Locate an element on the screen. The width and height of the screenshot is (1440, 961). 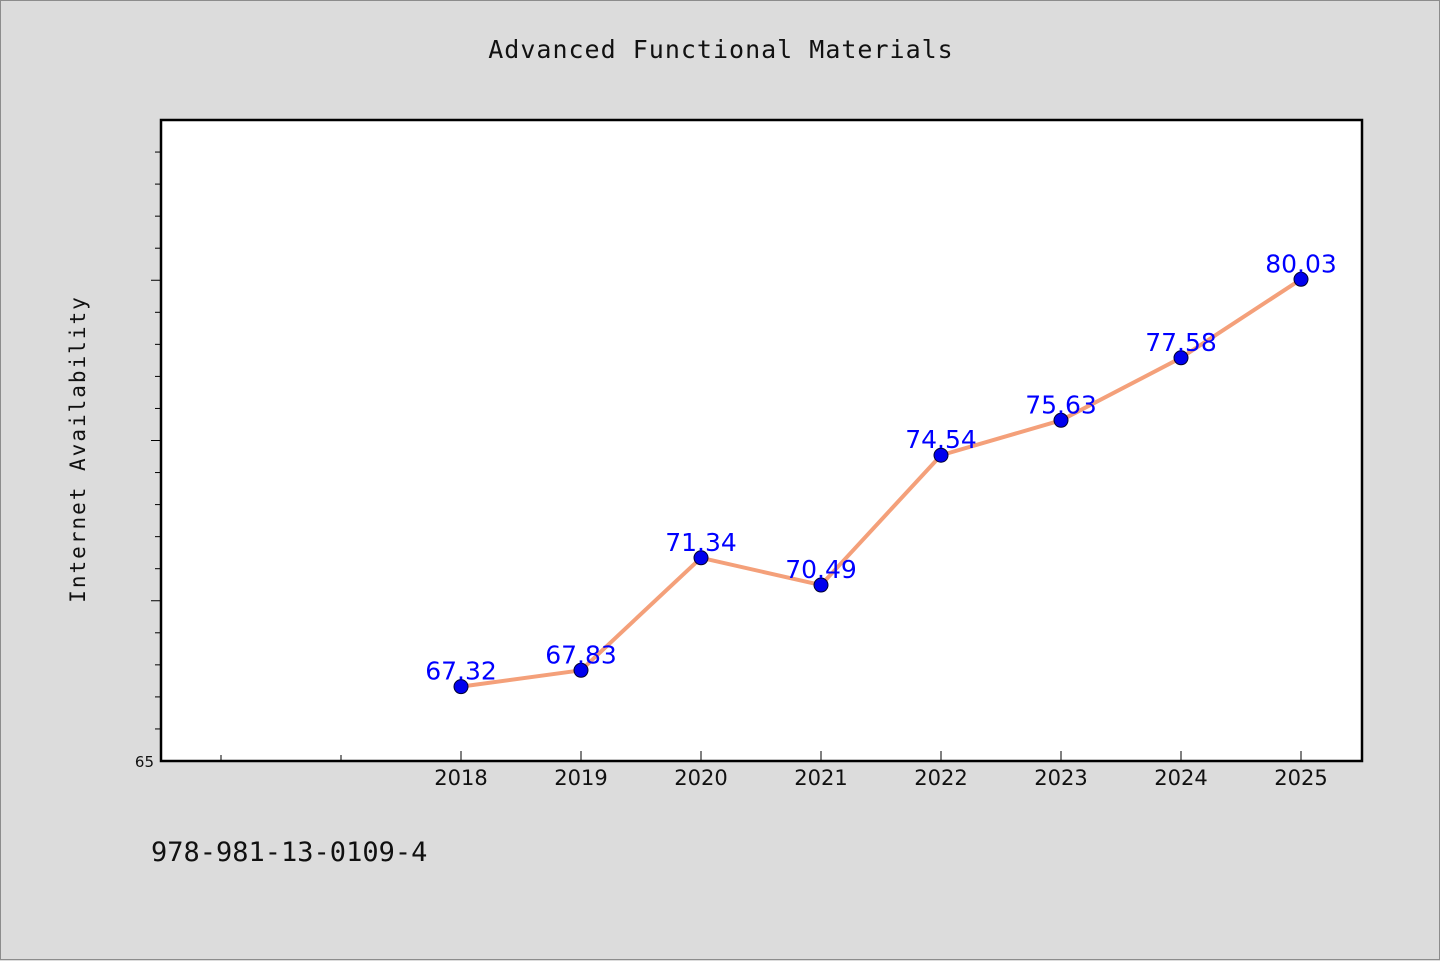
data-label: 77.58 is located at coordinates (1181, 342).